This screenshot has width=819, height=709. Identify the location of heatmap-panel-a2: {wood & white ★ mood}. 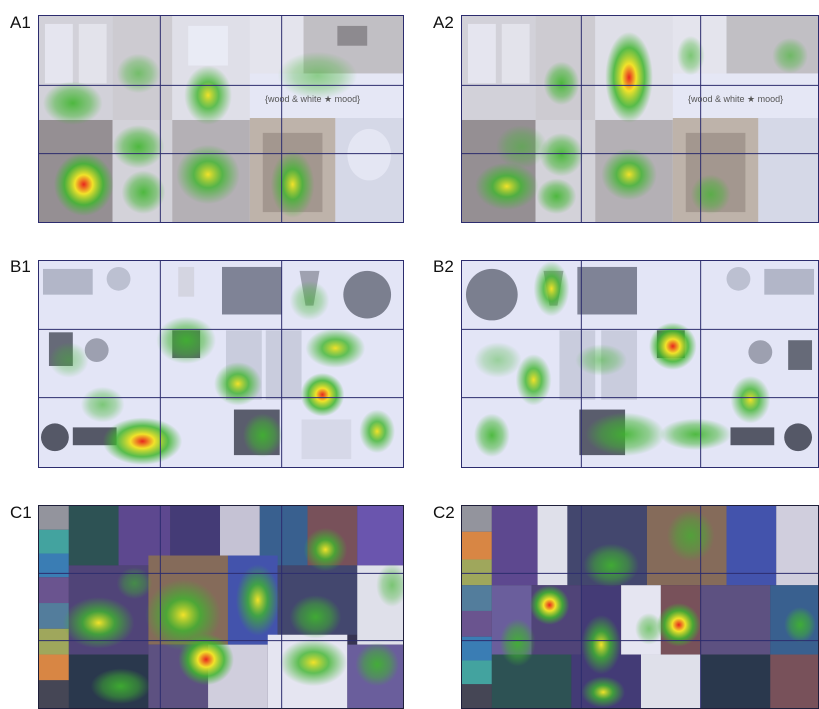
(640, 119).